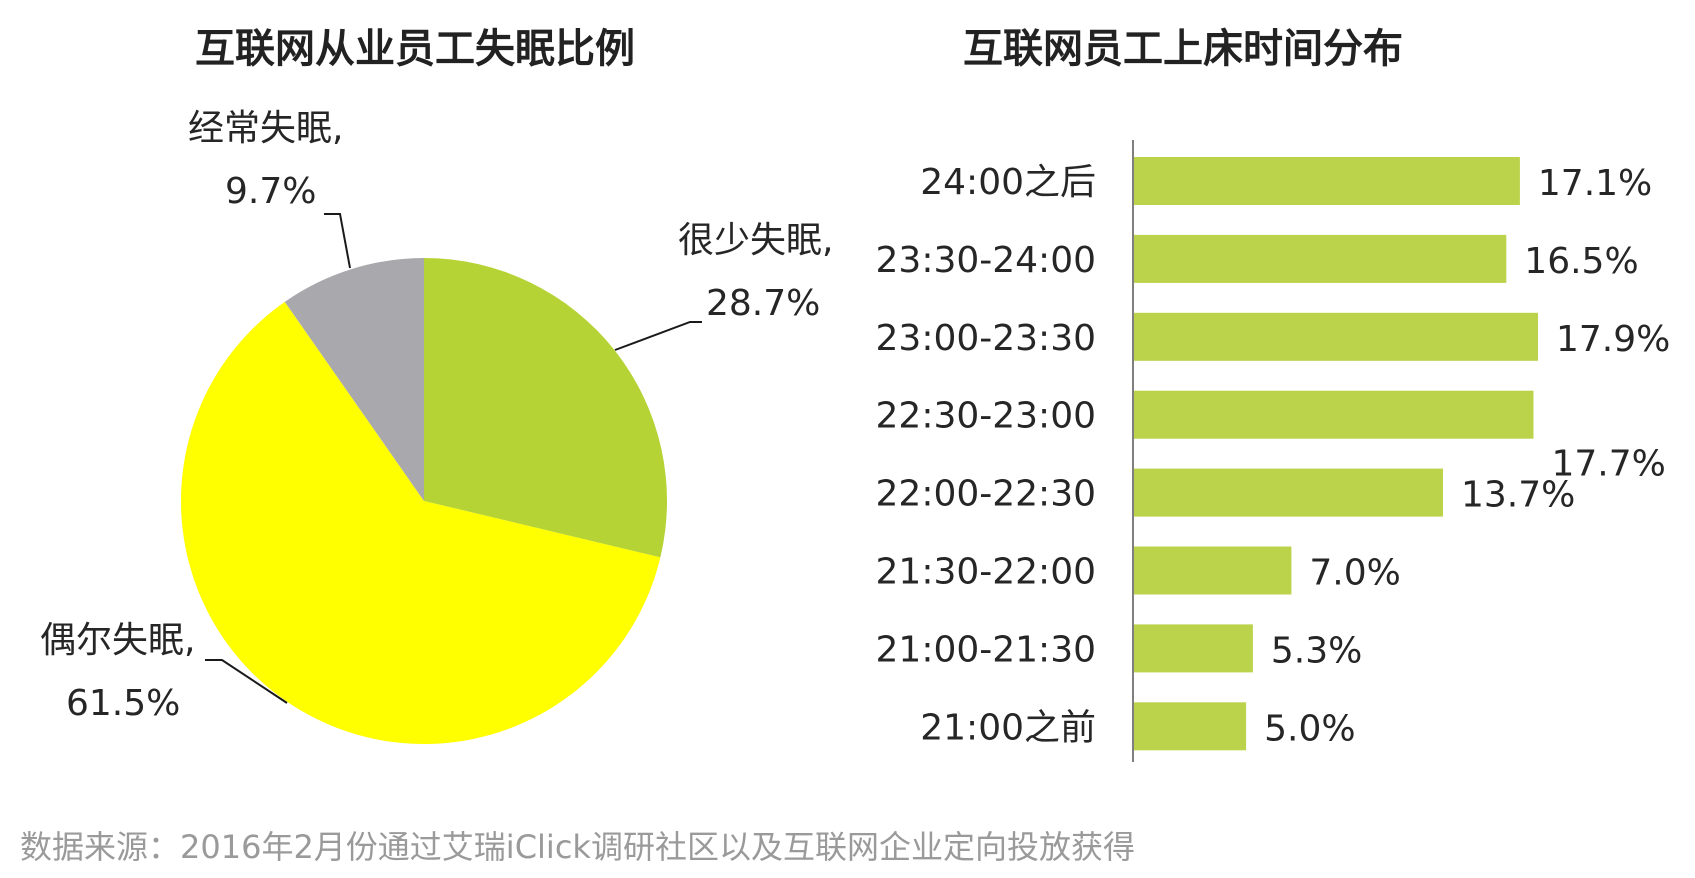 This screenshot has height=878, width=1695. What do you see at coordinates (986, 649) in the screenshot?
I see `bar-category-label: 21:00-21:30` at bounding box center [986, 649].